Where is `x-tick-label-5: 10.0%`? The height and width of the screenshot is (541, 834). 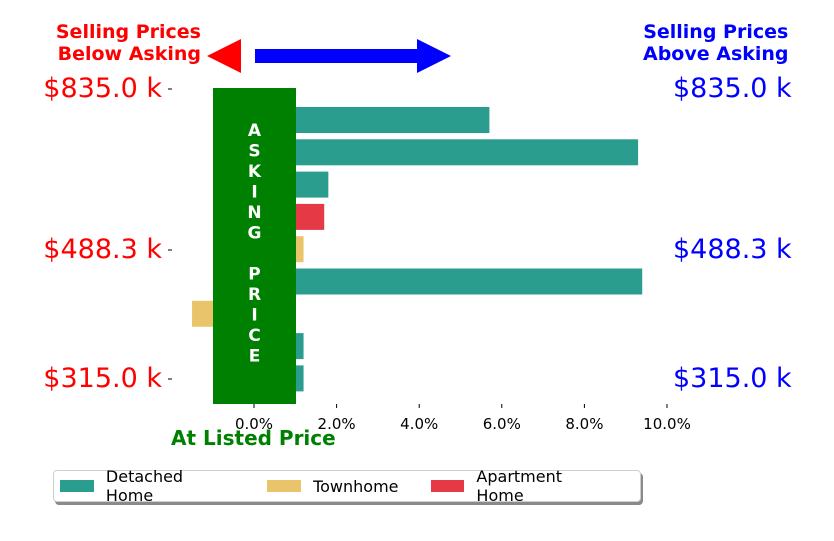
x-tick-label-5: 10.0% is located at coordinates (667, 424).